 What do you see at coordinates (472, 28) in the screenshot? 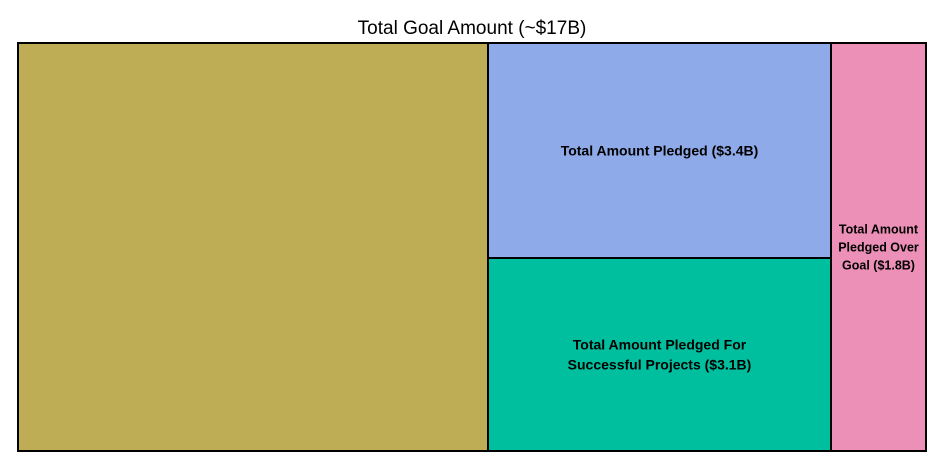
I see `chart-title: Total Goal Amount (~$17B)` at bounding box center [472, 28].